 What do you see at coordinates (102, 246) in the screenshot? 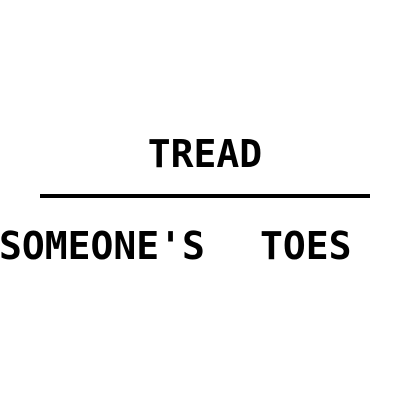
I see `bottom-word-someones: SOMEONE'S` at bounding box center [102, 246].